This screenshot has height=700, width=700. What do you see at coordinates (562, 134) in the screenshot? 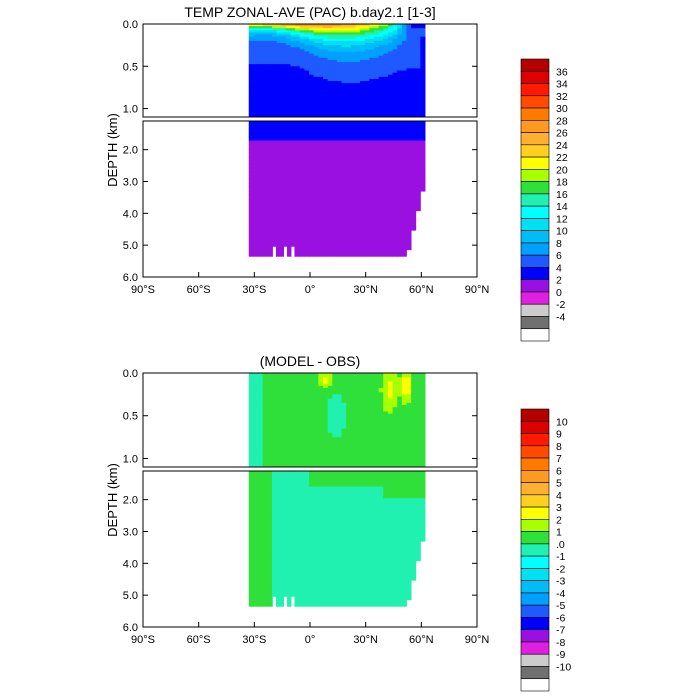
I see `colorbar-label: 26` at bounding box center [562, 134].